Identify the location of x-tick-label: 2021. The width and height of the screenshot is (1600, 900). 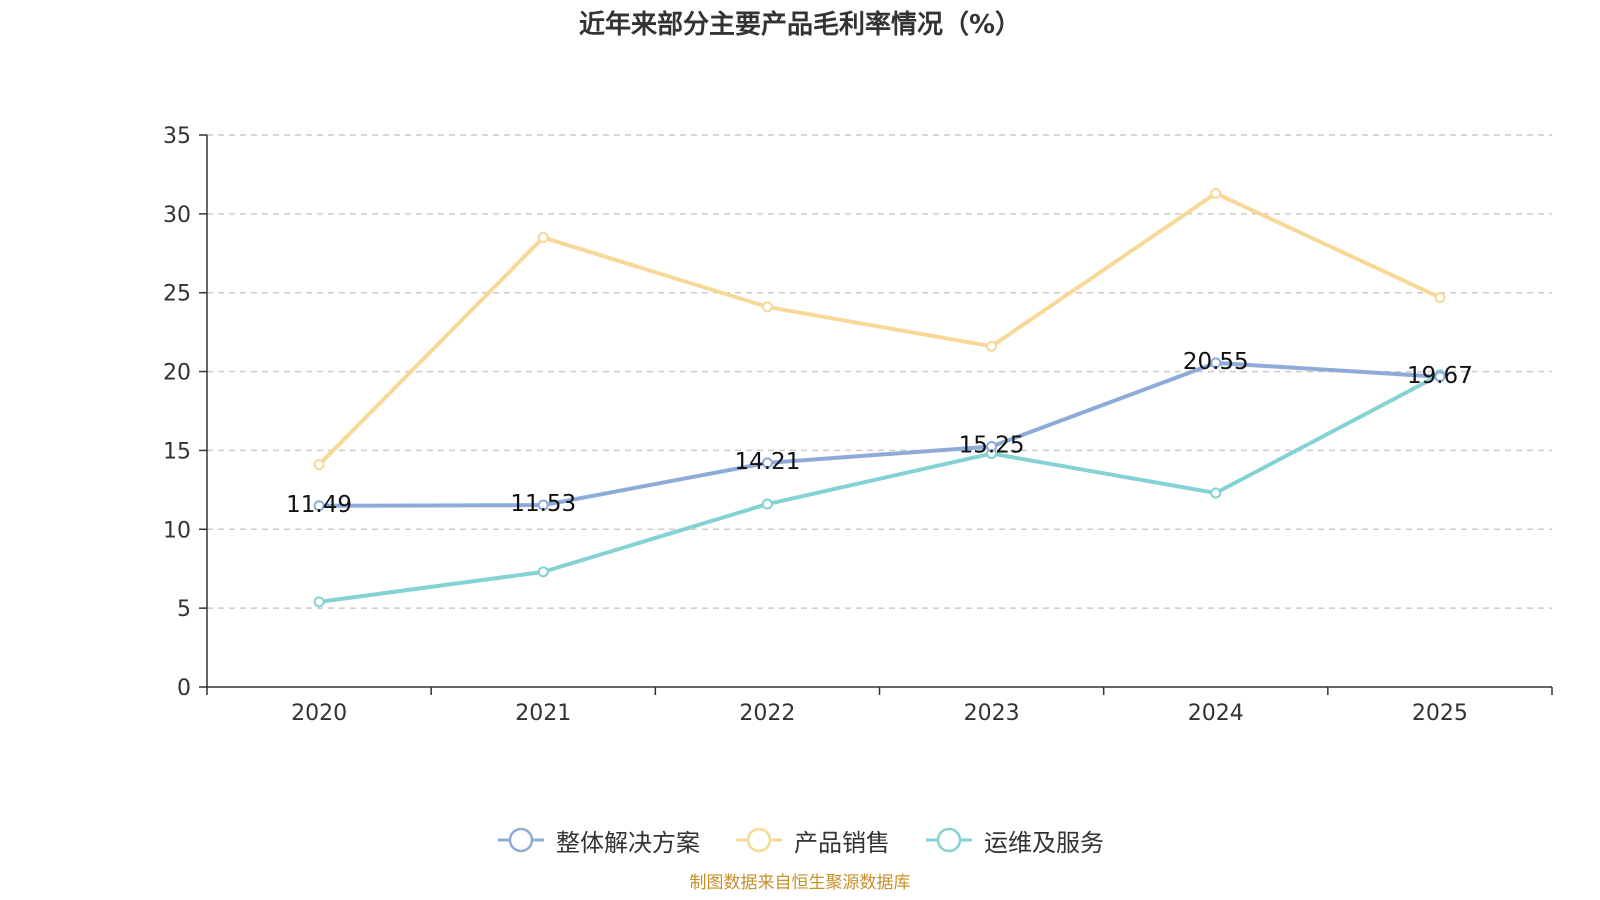
(543, 713).